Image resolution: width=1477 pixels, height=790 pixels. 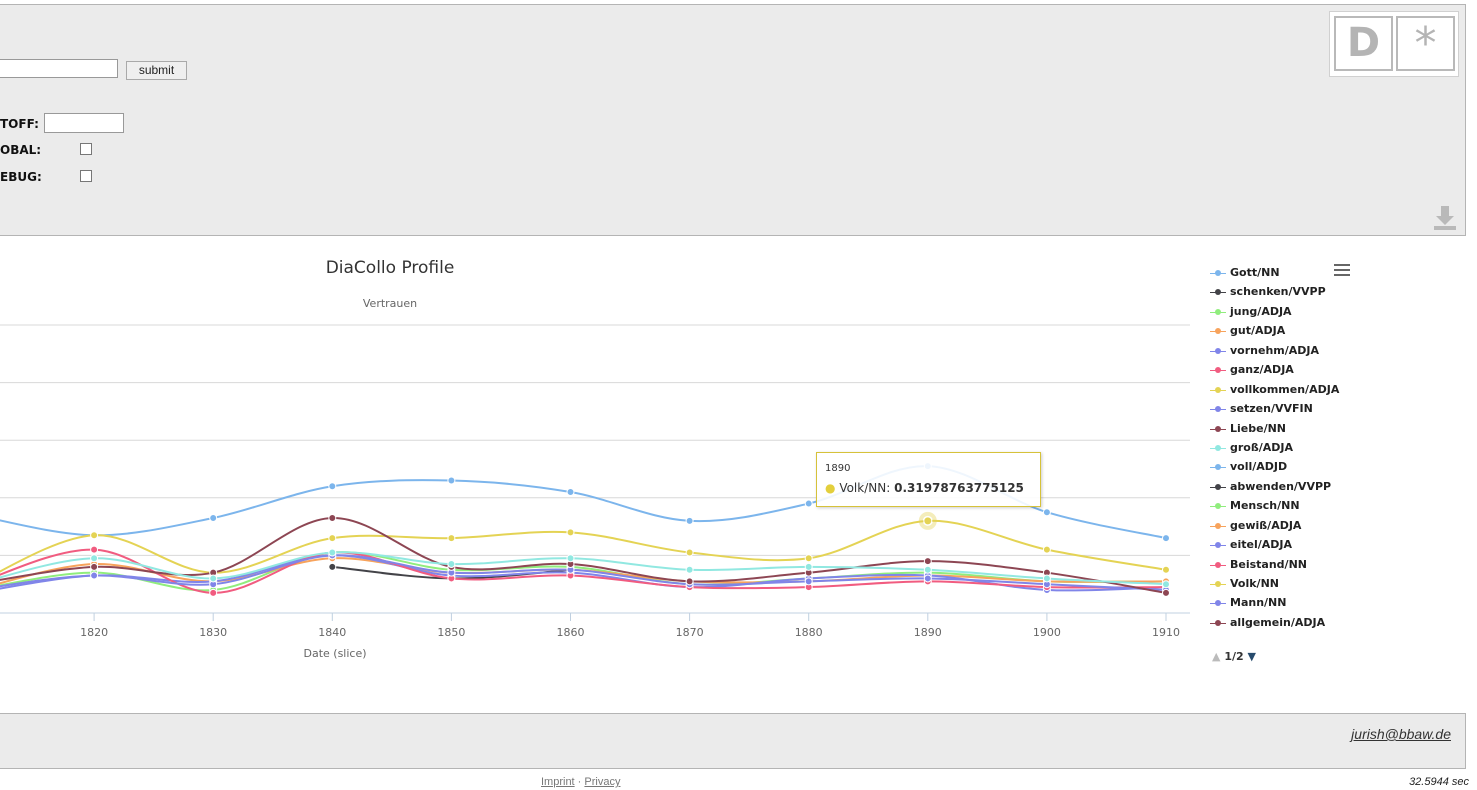 I want to click on privacy-link: Privacy, so click(x=602, y=782).